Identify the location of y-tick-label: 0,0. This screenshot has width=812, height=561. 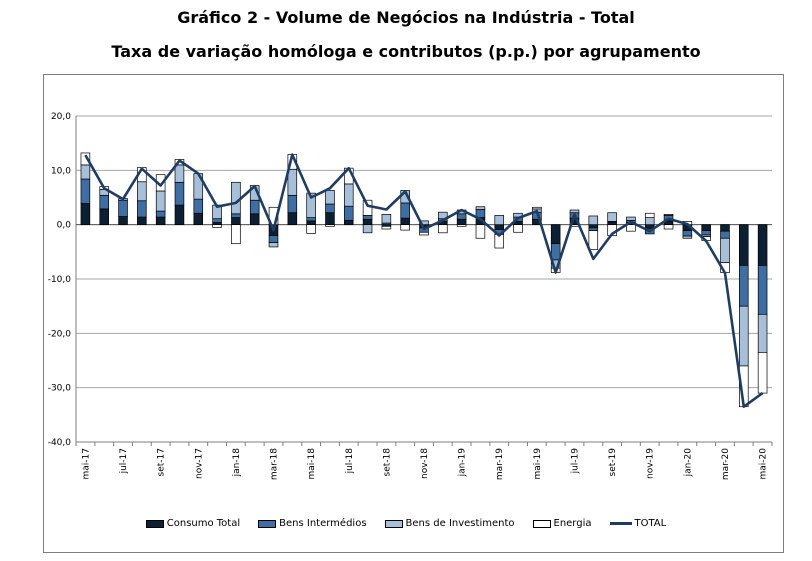
(64, 226).